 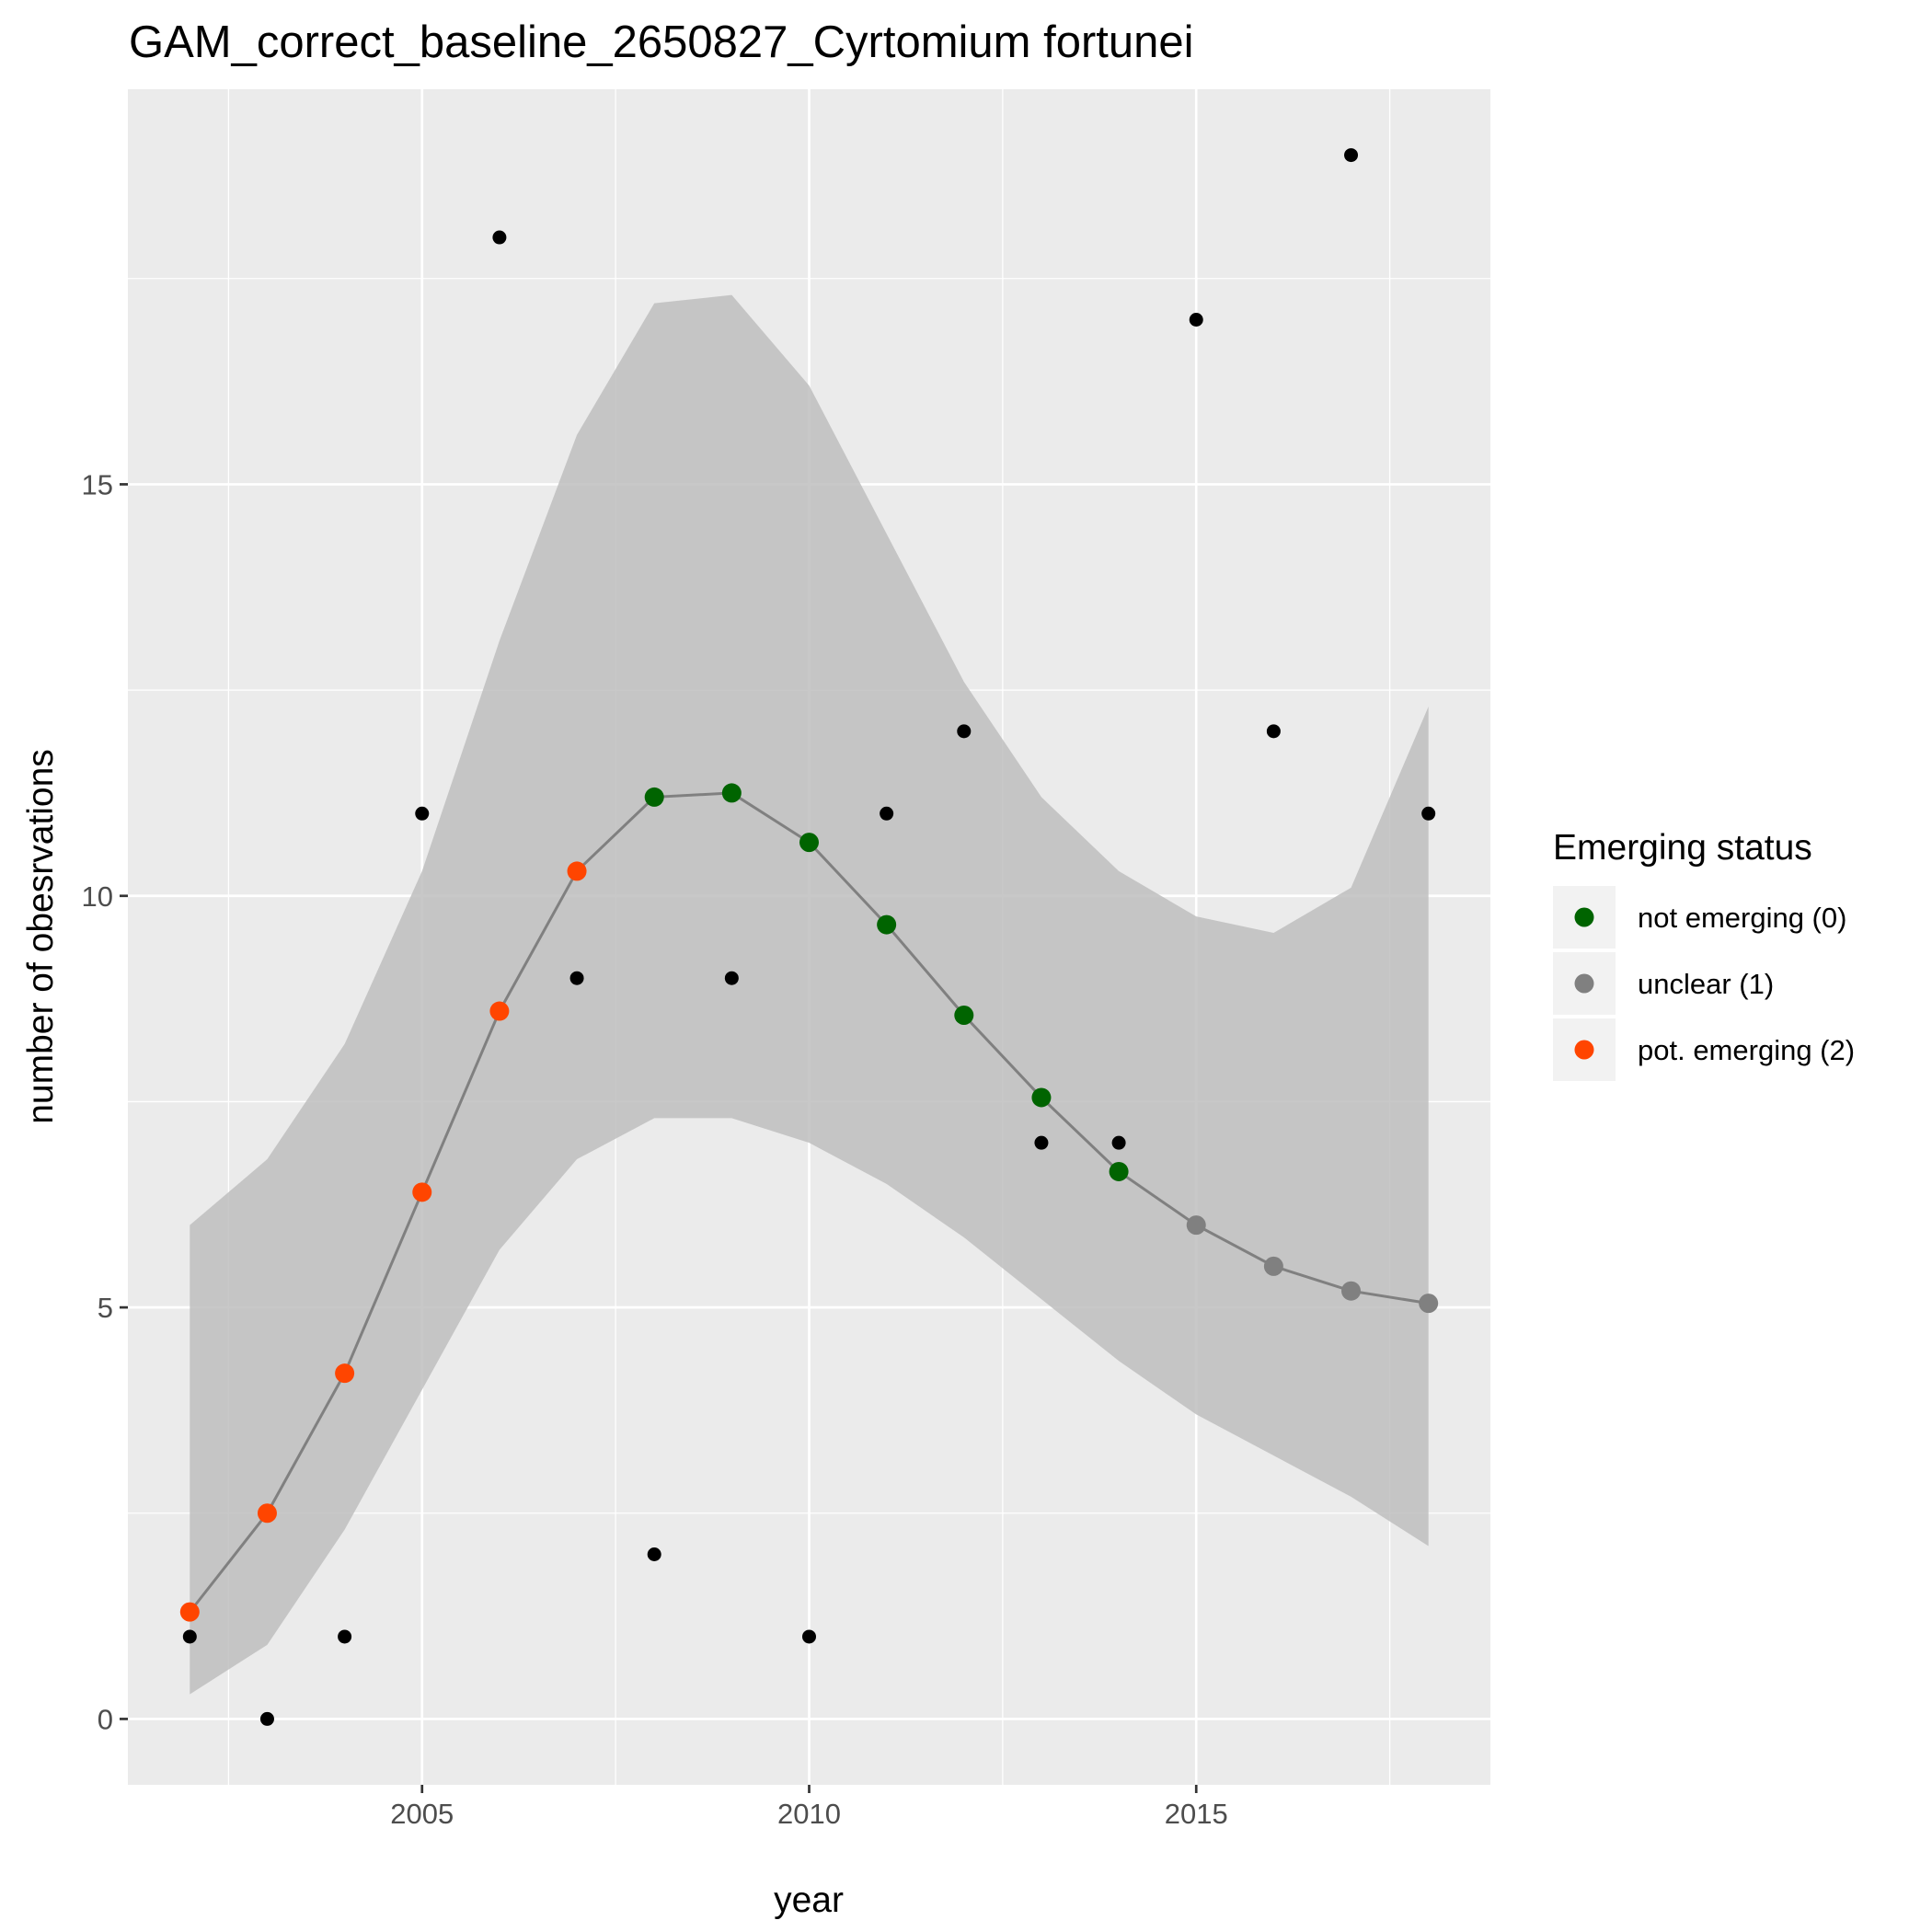 I want to click on y-axis: 0 5 10 15, so click(x=105, y=1101).